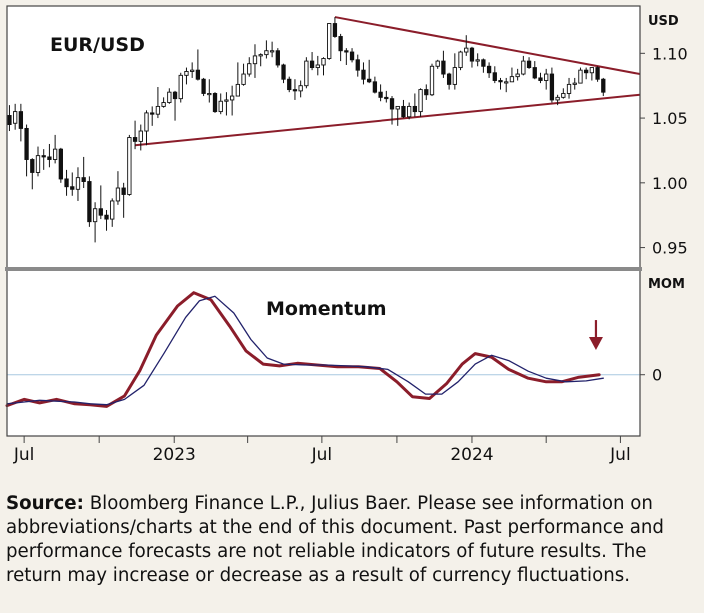 The image size is (704, 613). Describe the element at coordinates (323, 269) in the screenshot. I see `panel-divider` at that location.